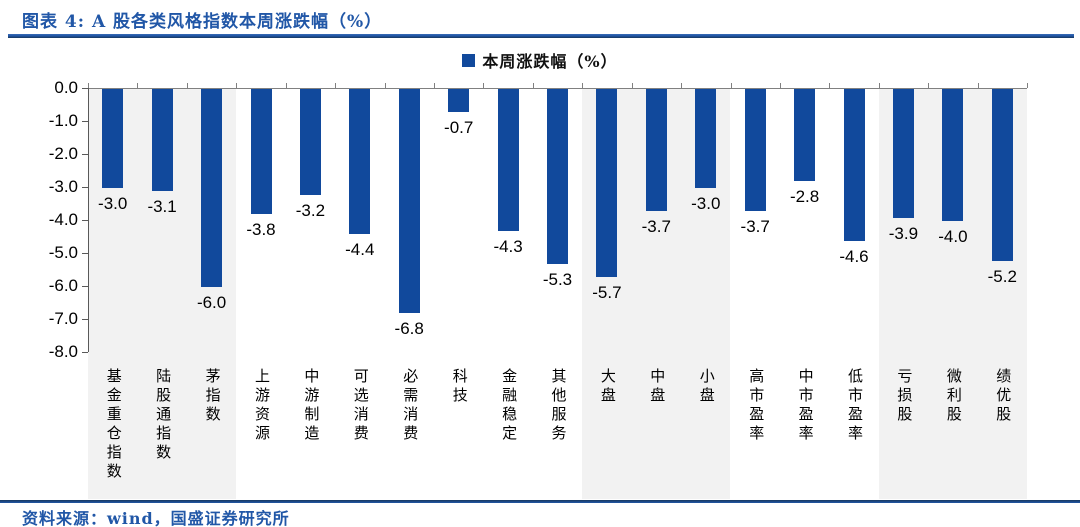  What do you see at coordinates (509, 406) in the screenshot?
I see `category-label: 金融稳定` at bounding box center [509, 406].